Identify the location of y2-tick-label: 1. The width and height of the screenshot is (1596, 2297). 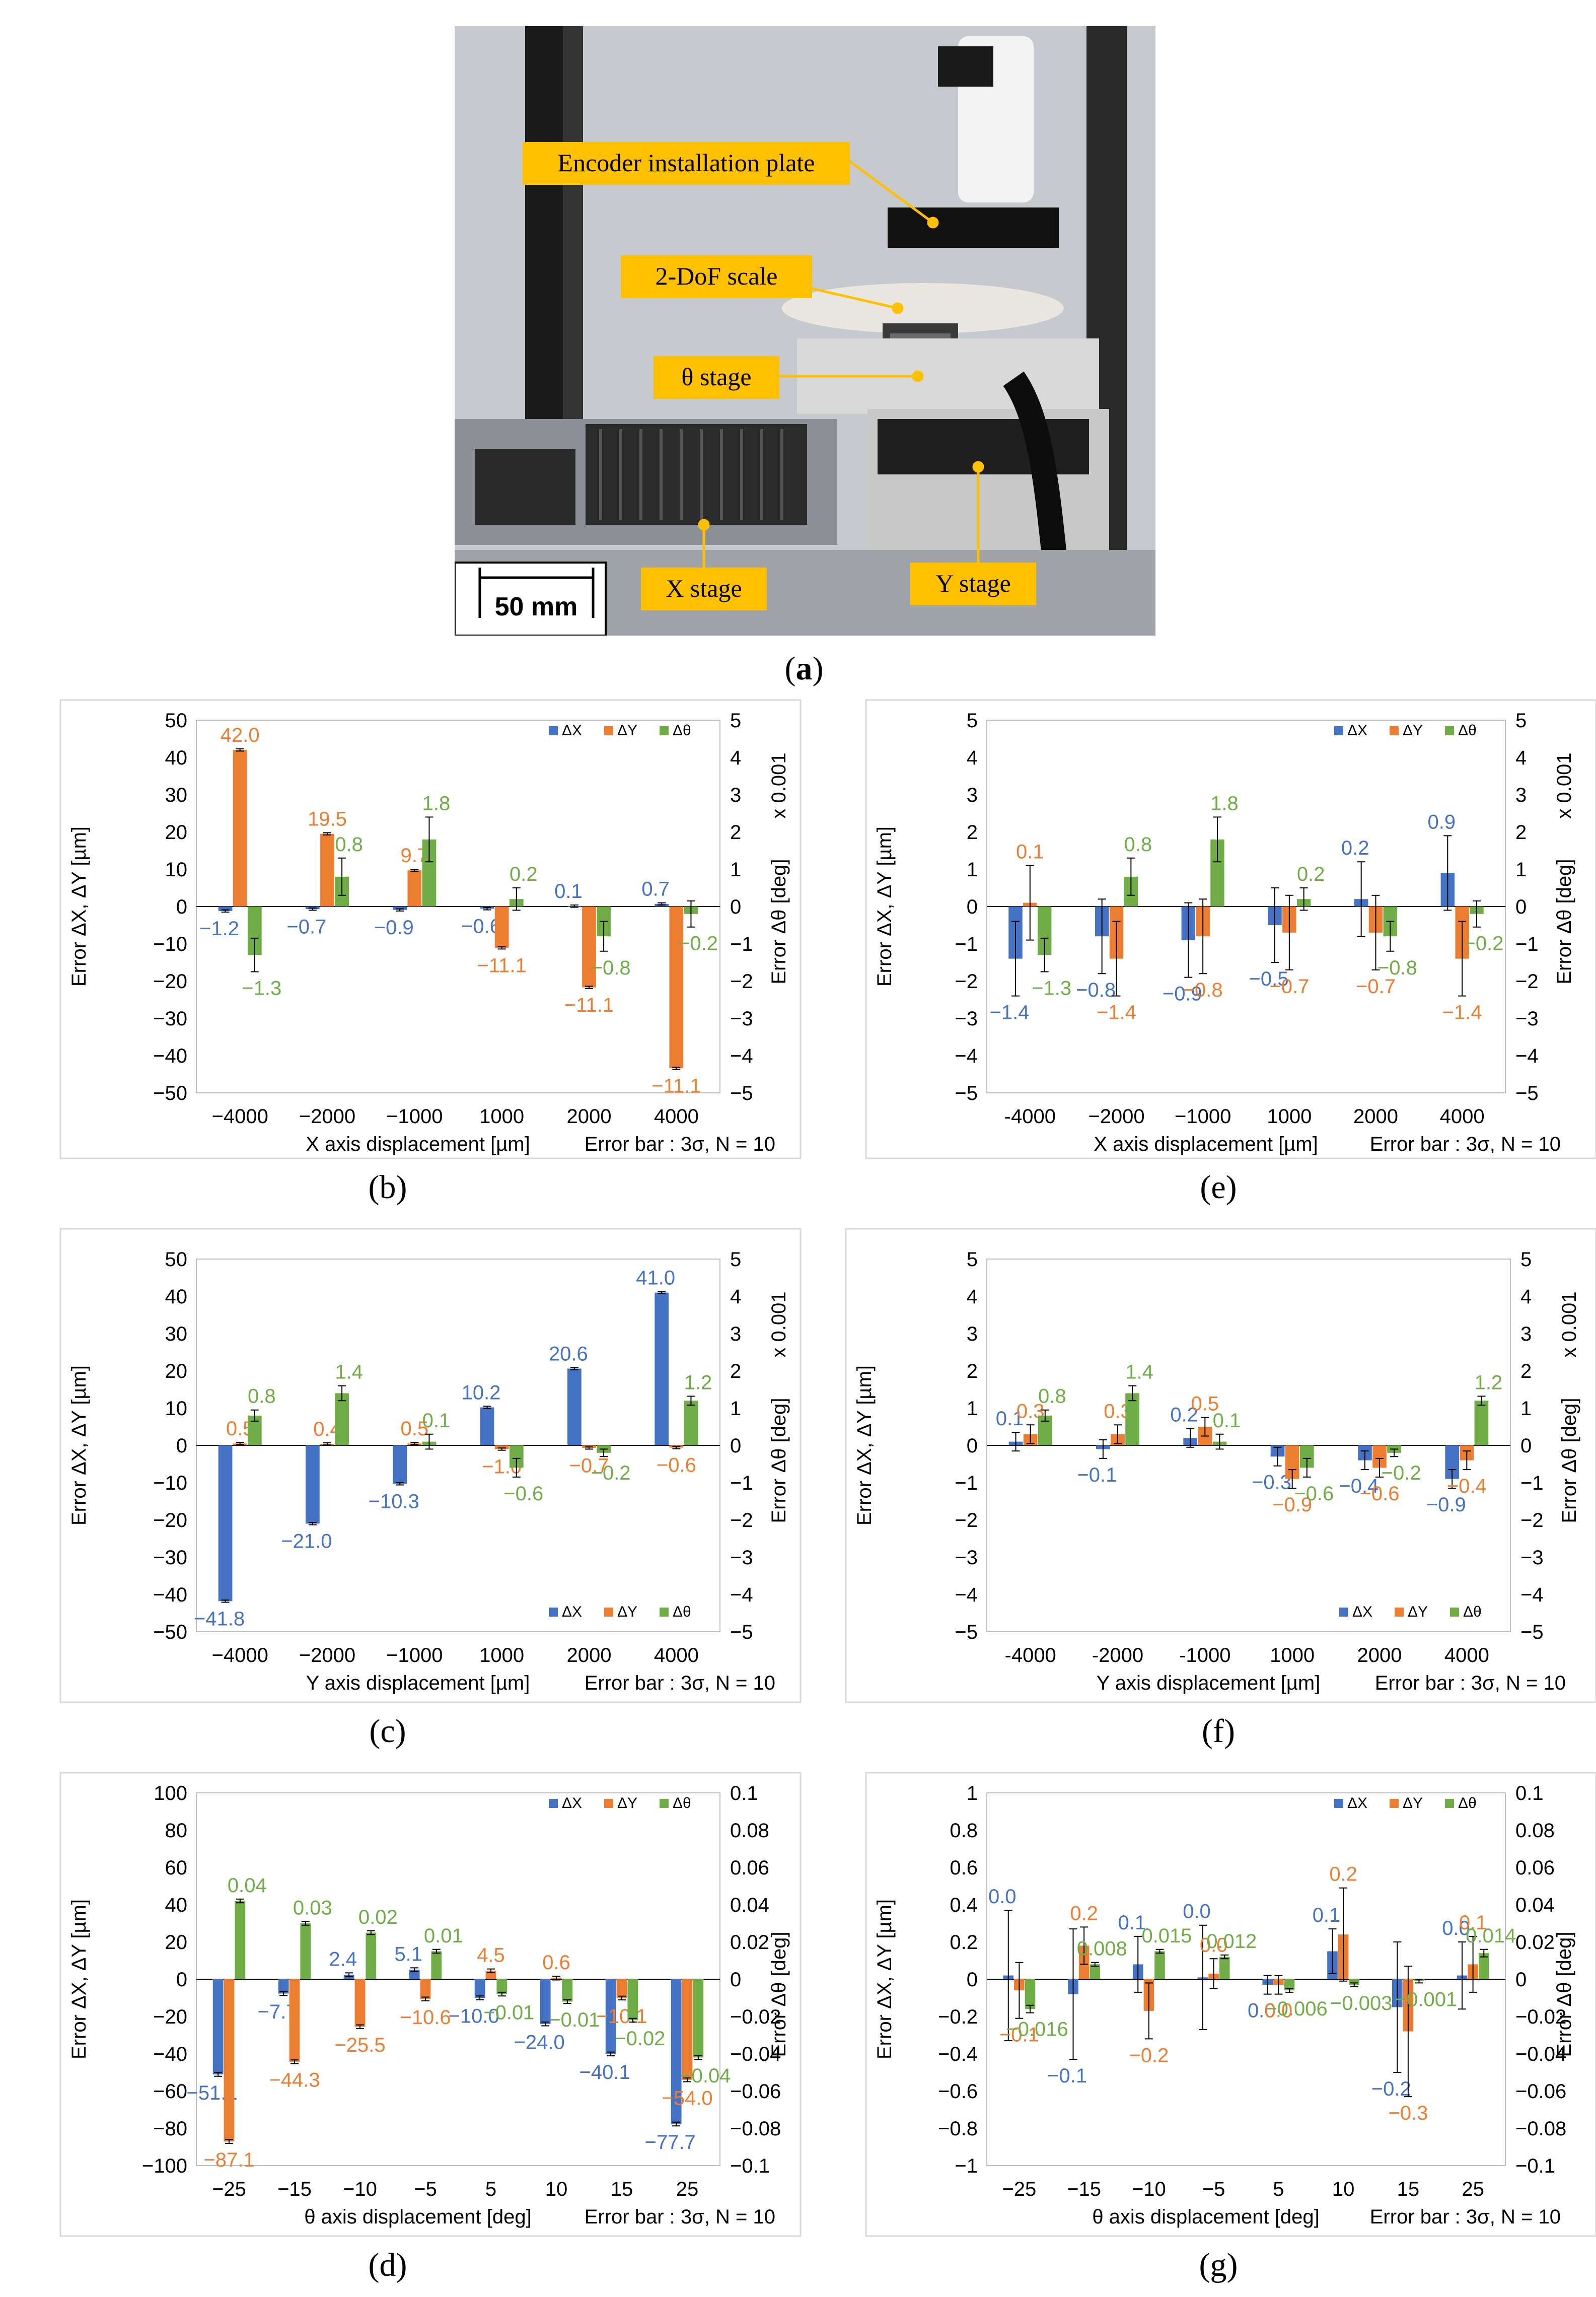
(735, 1409).